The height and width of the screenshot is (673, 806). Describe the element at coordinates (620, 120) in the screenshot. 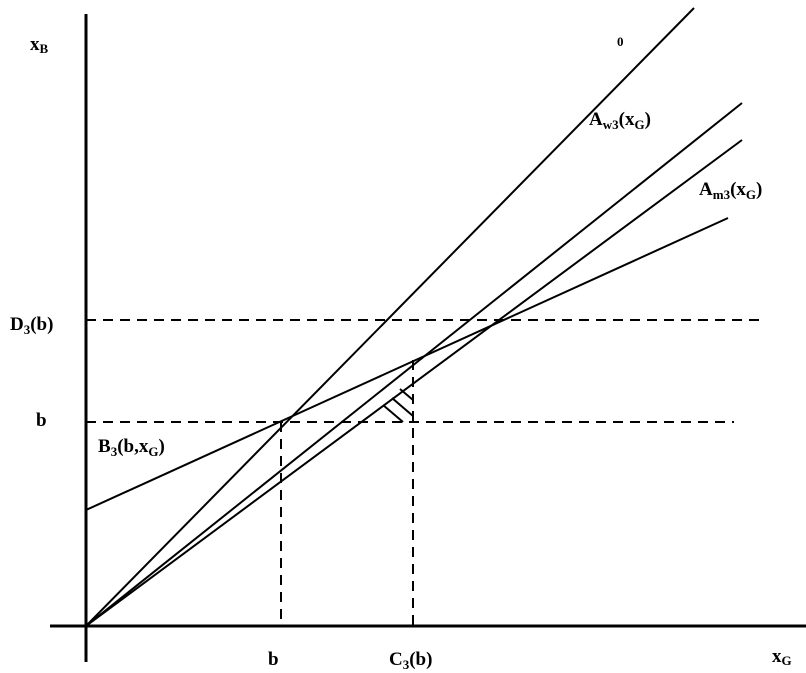

I see `label-a-w3: Aw3(xG)` at that location.